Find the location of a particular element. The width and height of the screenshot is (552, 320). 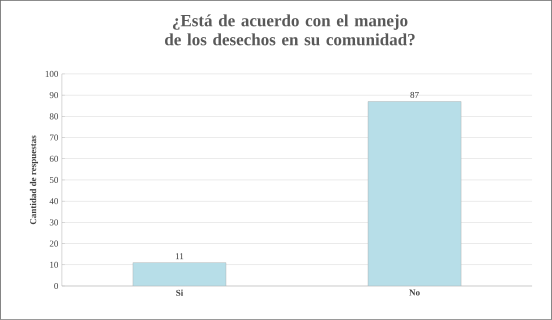

y-tick-label: 40 is located at coordinates (54, 201).